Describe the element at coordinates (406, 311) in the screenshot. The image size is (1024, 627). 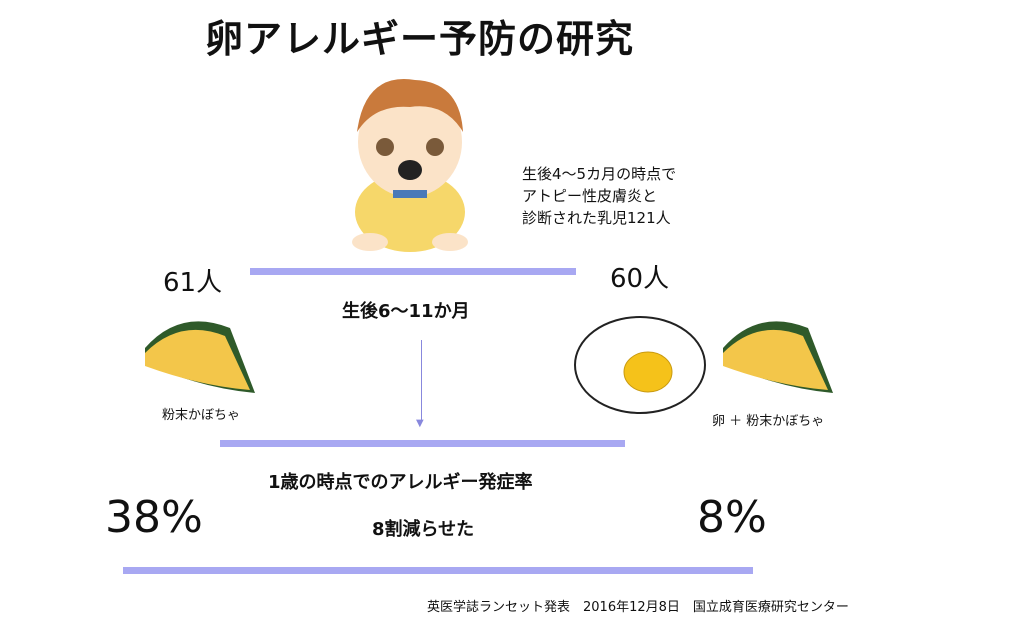
I see `period-label: 生後6〜11か月` at that location.